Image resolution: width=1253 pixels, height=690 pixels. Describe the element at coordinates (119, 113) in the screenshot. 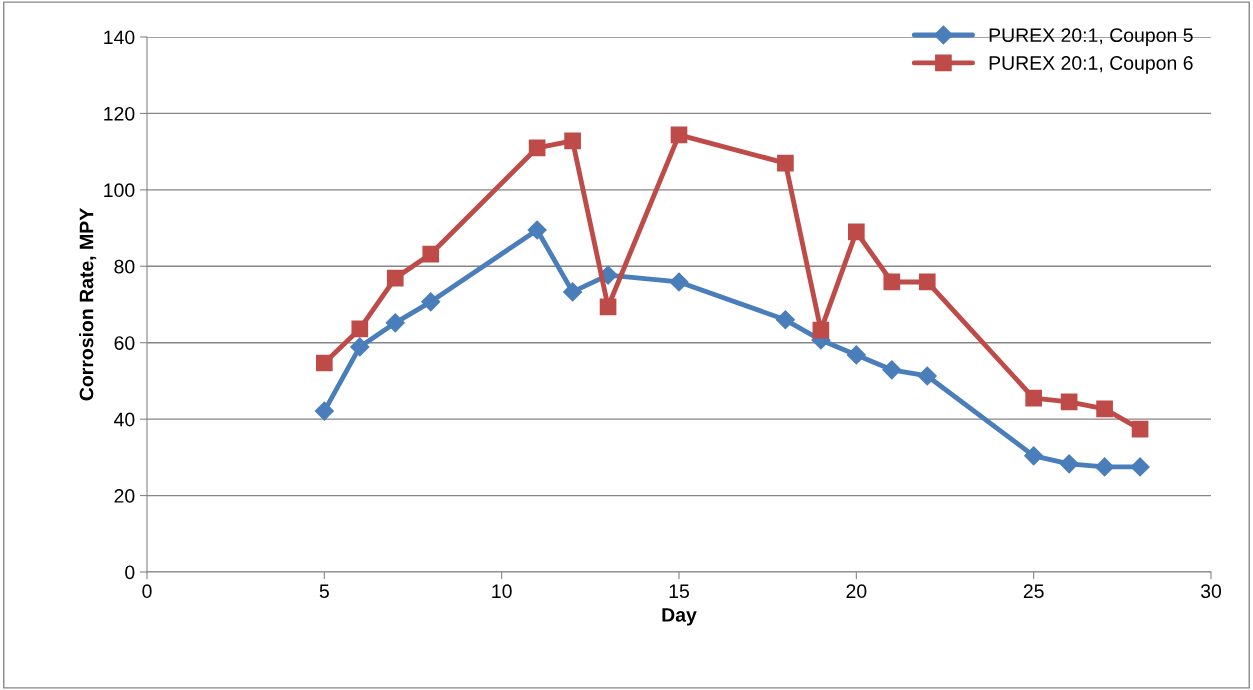

I see `y-tick-label: 120` at that location.